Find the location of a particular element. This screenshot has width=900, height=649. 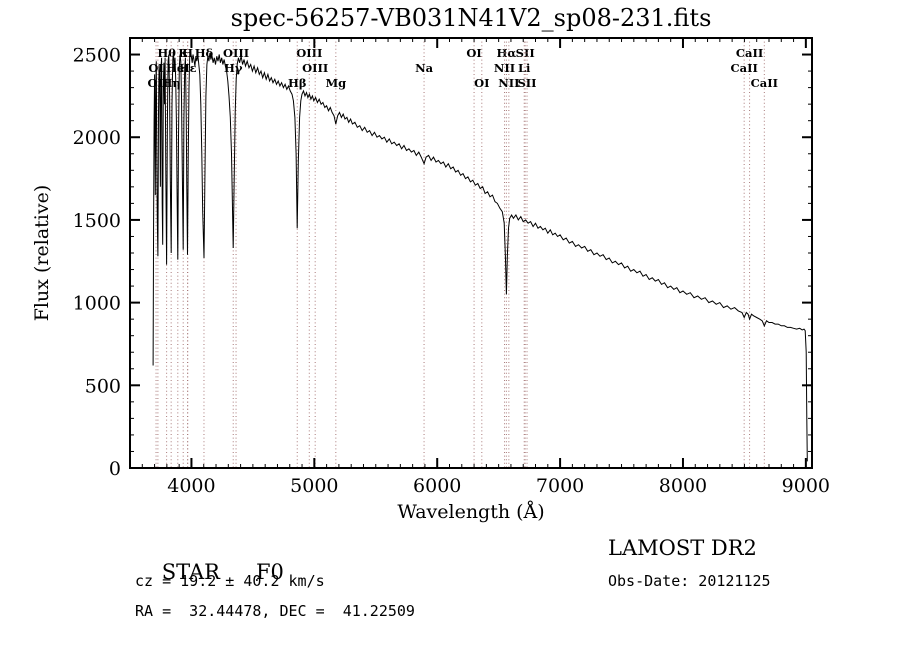

obsdate-line: Obs-Date: 20121125 is located at coordinates (689, 581).